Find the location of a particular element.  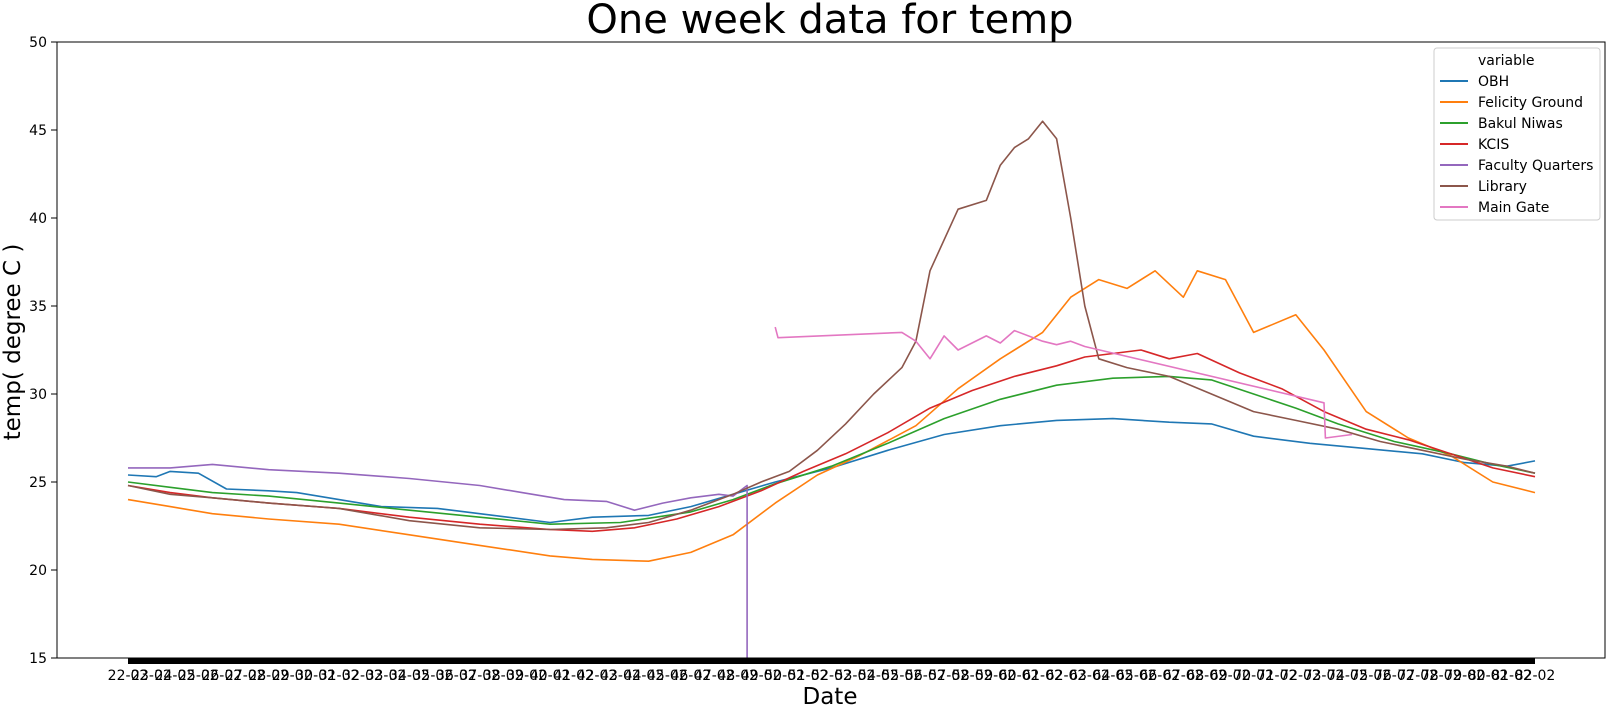

x-tick-label: 36-02 is located at coordinates (456, 676).